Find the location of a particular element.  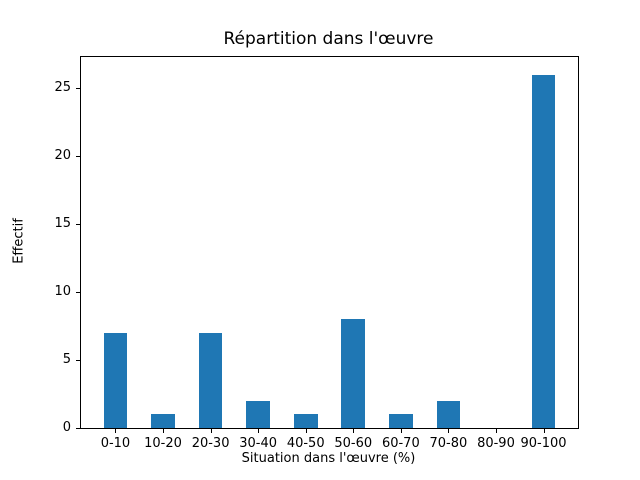

x-tick-label: 90-100 is located at coordinates (543, 443).